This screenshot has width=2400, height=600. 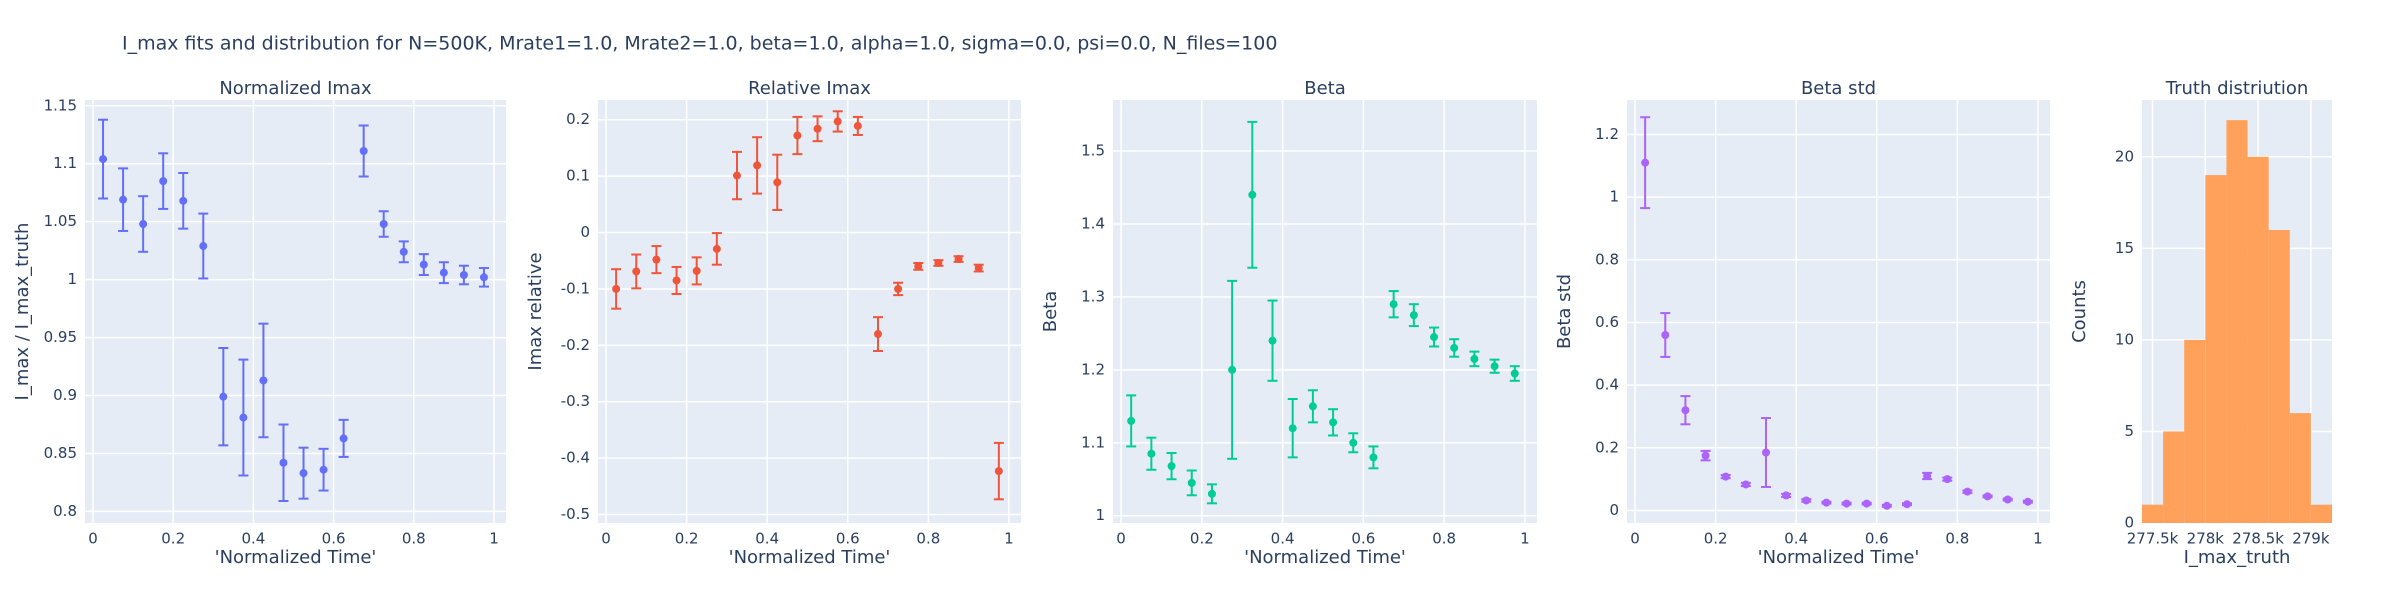 I want to click on subplot-title: Beta, so click(x=1325, y=88).